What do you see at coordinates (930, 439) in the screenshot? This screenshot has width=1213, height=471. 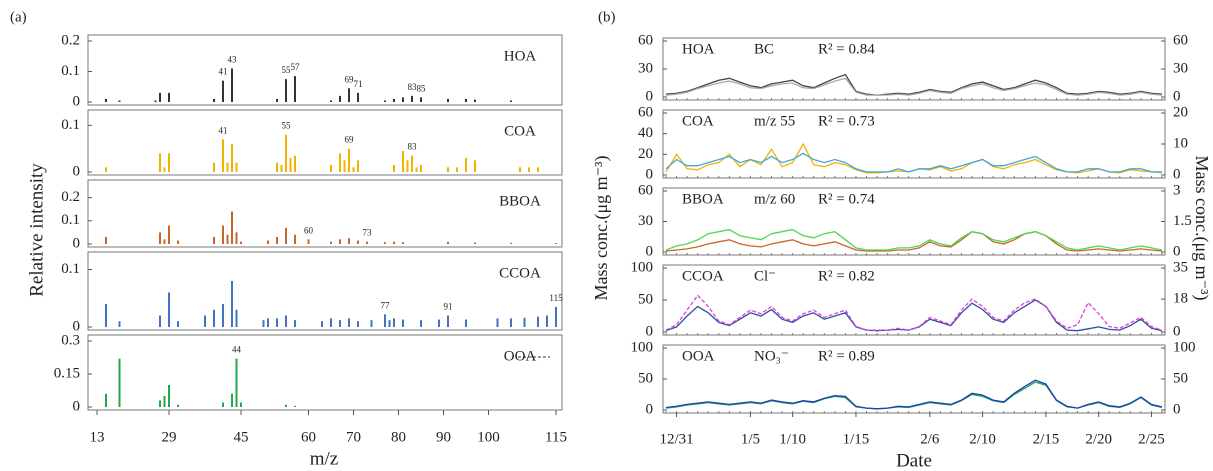 I see `x-tick-label: 2/6` at bounding box center [930, 439].